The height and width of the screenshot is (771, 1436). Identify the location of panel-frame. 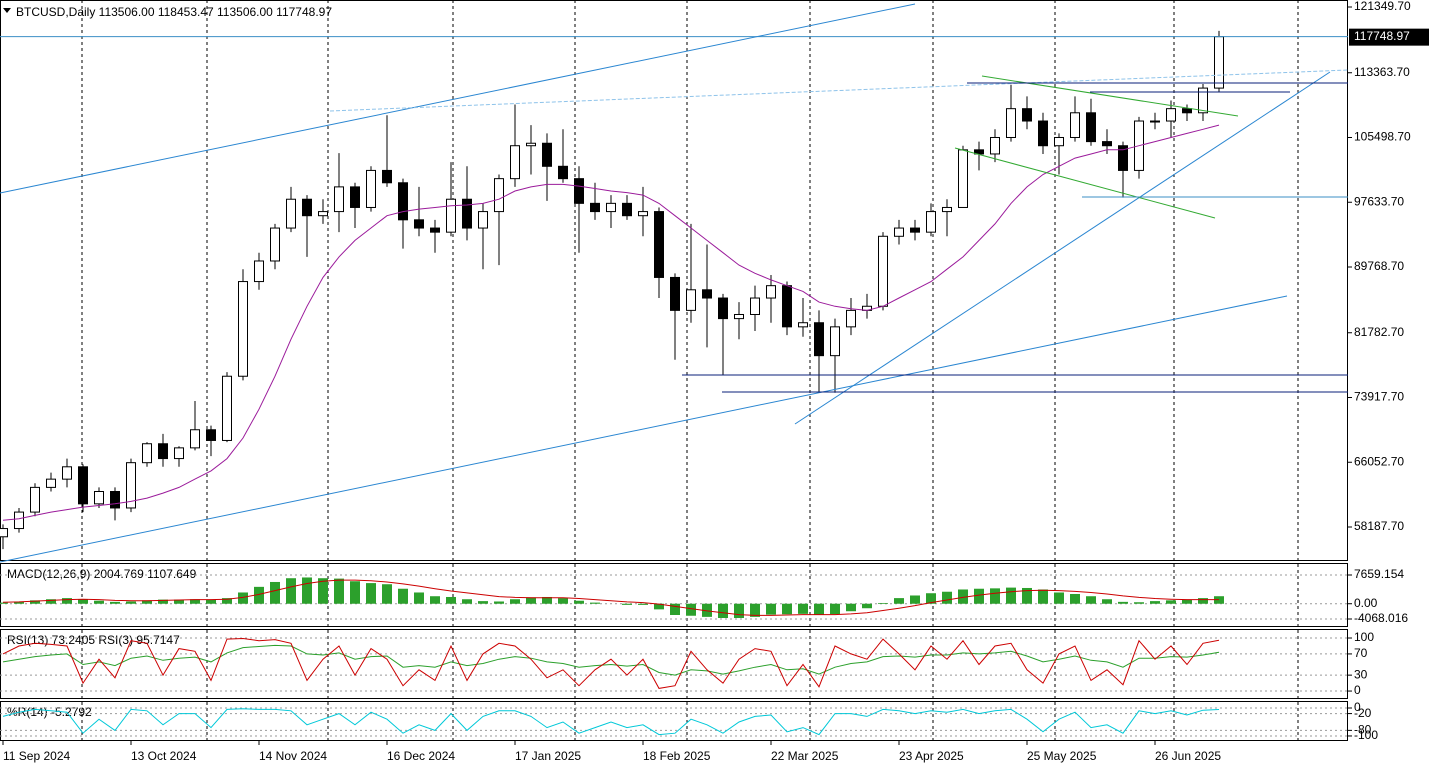
(674, 721).